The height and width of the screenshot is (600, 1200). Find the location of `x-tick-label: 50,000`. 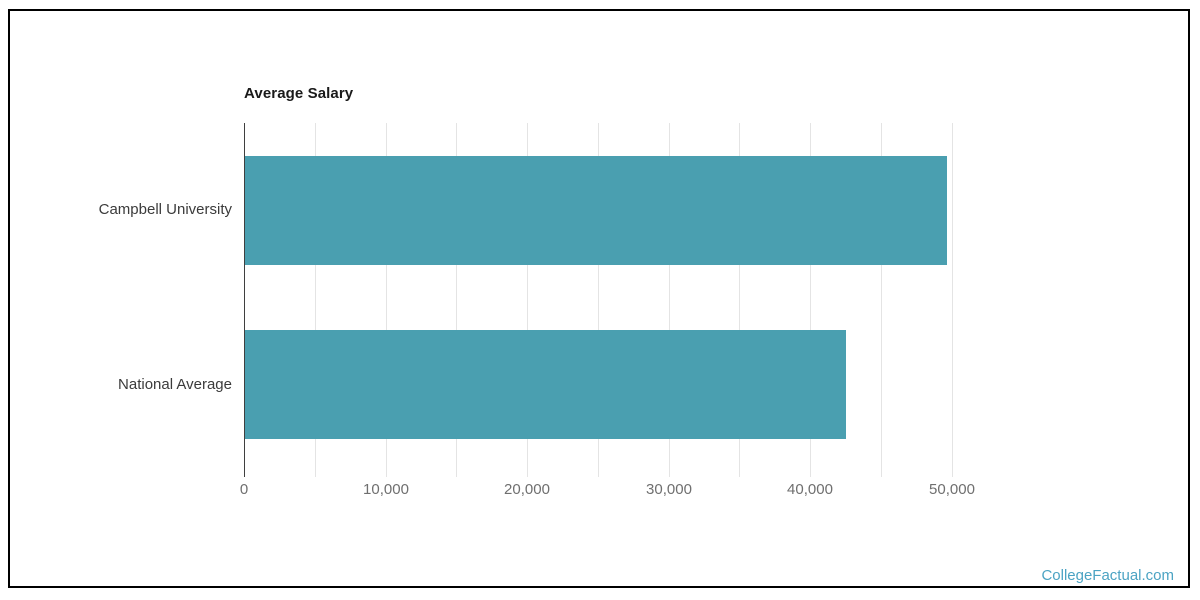

x-tick-label: 50,000 is located at coordinates (952, 489).